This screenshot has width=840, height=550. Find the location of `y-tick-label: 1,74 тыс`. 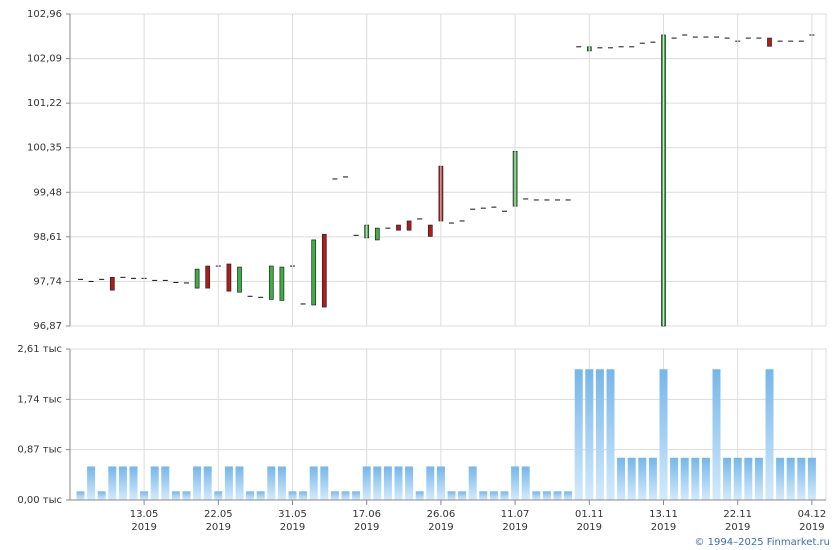

y-tick-label: 1,74 тыс is located at coordinates (39, 399).